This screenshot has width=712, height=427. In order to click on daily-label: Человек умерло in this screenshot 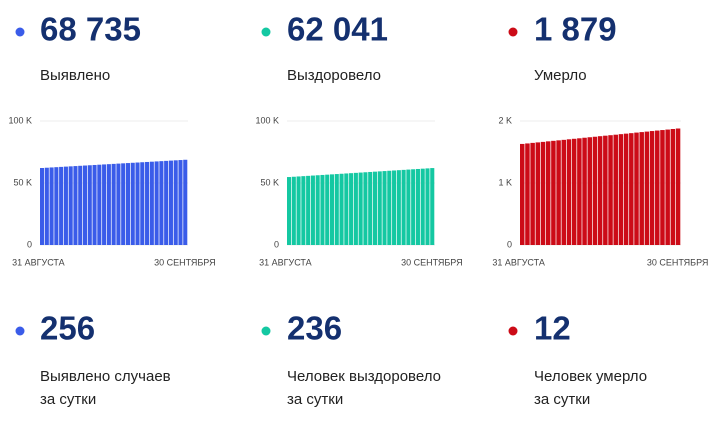, I will do `click(590, 376)`.